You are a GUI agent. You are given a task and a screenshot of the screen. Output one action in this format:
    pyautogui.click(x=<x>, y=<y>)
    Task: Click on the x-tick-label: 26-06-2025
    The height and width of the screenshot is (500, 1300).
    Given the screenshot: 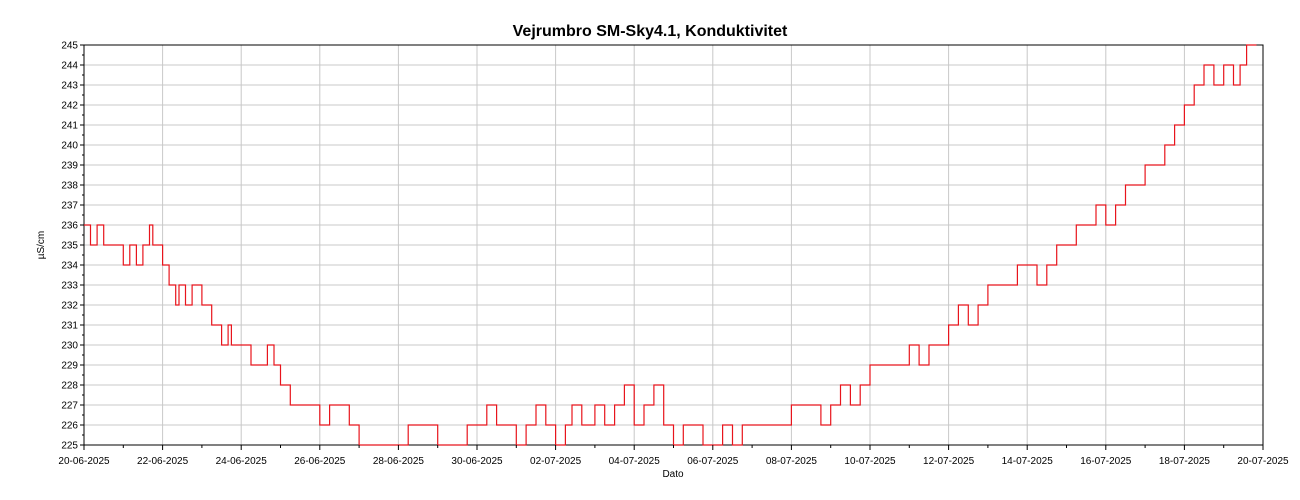 What is the action you would take?
    pyautogui.click(x=320, y=461)
    